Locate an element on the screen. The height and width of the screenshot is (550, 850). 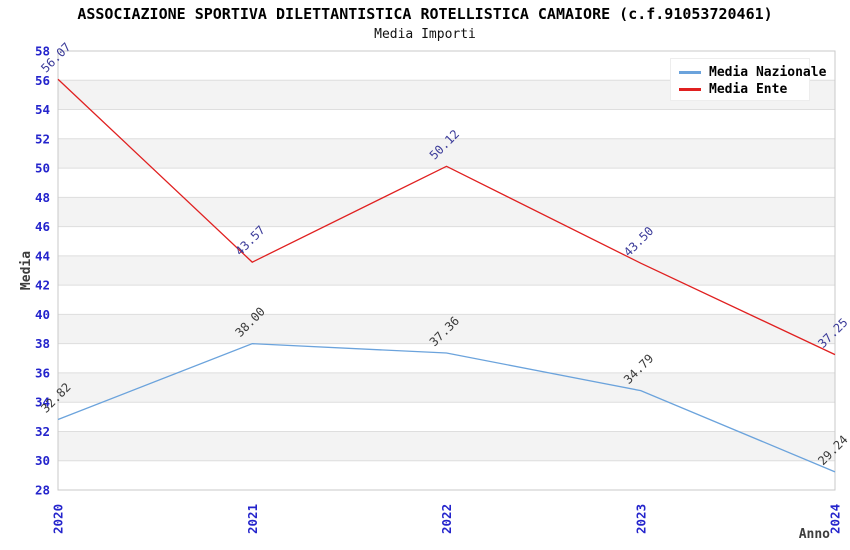
x-axis-title: Anno is located at coordinates (814, 534).